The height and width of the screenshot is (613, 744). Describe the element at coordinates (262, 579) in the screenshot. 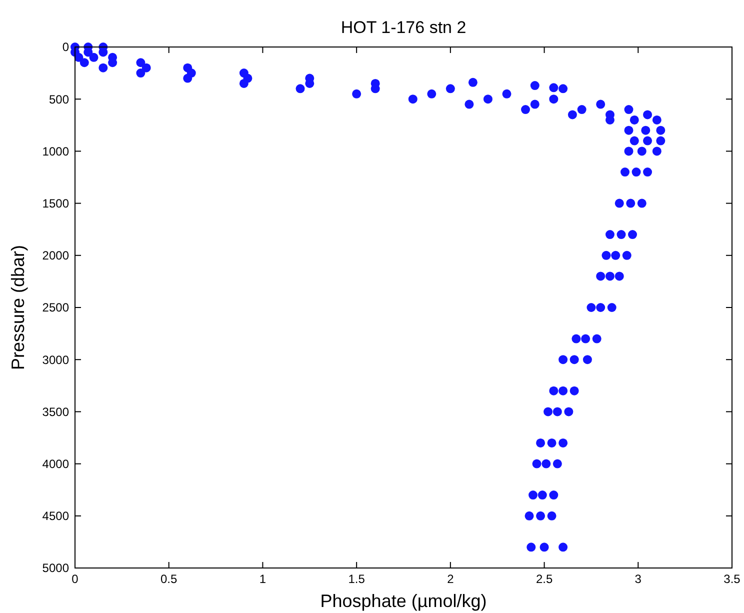

I see `x-tick-label: 1` at that location.